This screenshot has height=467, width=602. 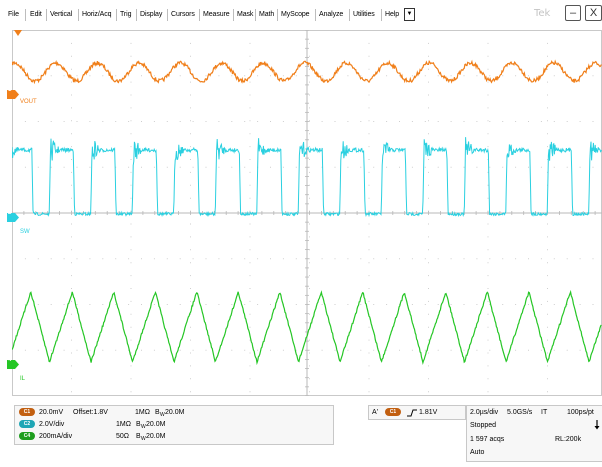 What do you see at coordinates (126, 14) in the screenshot?
I see `menu-trig: Trig` at bounding box center [126, 14].